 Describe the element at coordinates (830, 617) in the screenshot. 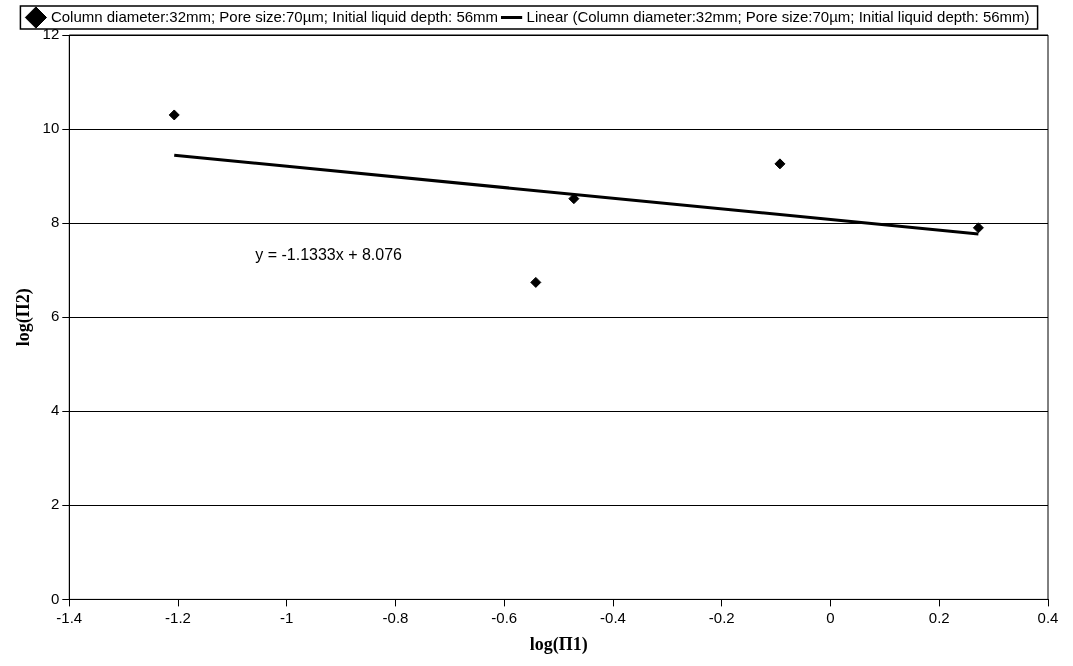

I see `x-tick-label: 0` at that location.